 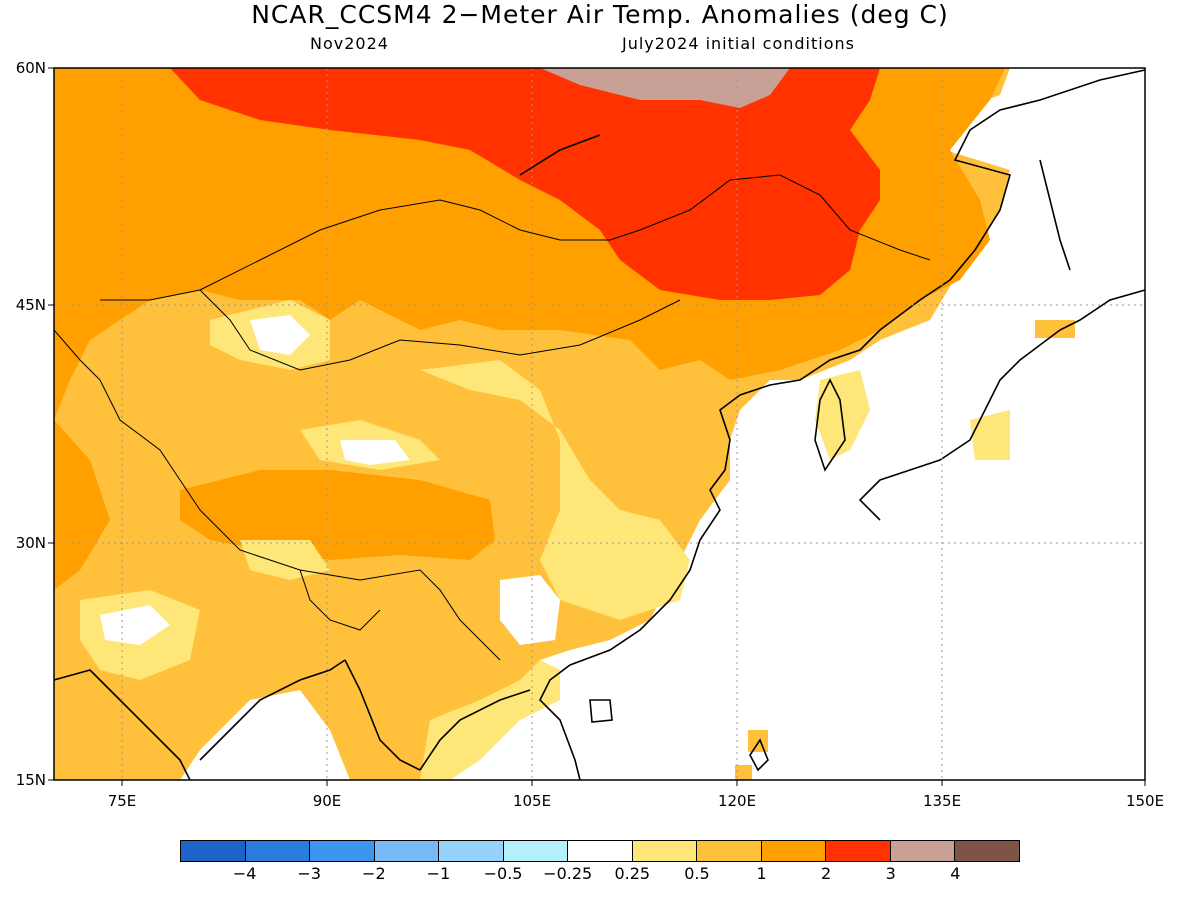 What do you see at coordinates (738, 43) in the screenshot?
I see `initial-conditions: July2024 initial conditions` at bounding box center [738, 43].